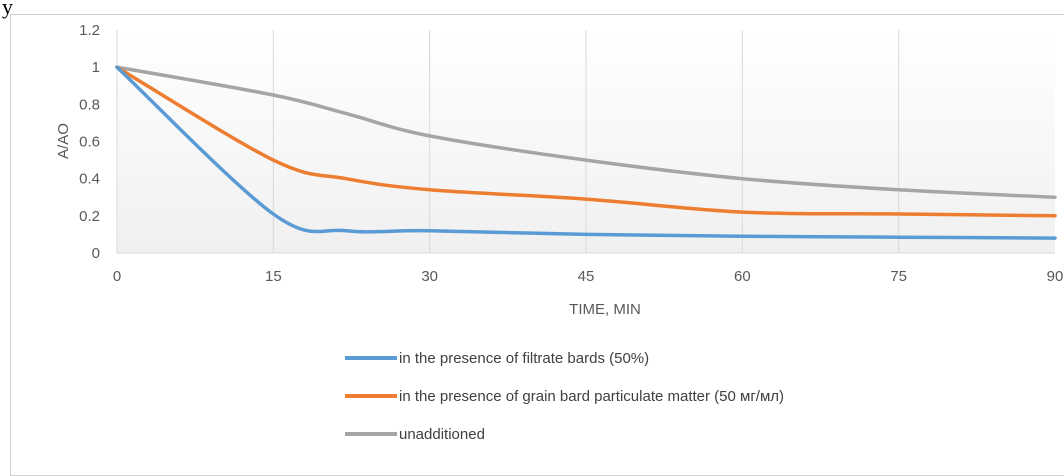 The width and height of the screenshot is (1064, 476). Describe the element at coordinates (898, 276) in the screenshot. I see `x-tick-label: 75` at that location.